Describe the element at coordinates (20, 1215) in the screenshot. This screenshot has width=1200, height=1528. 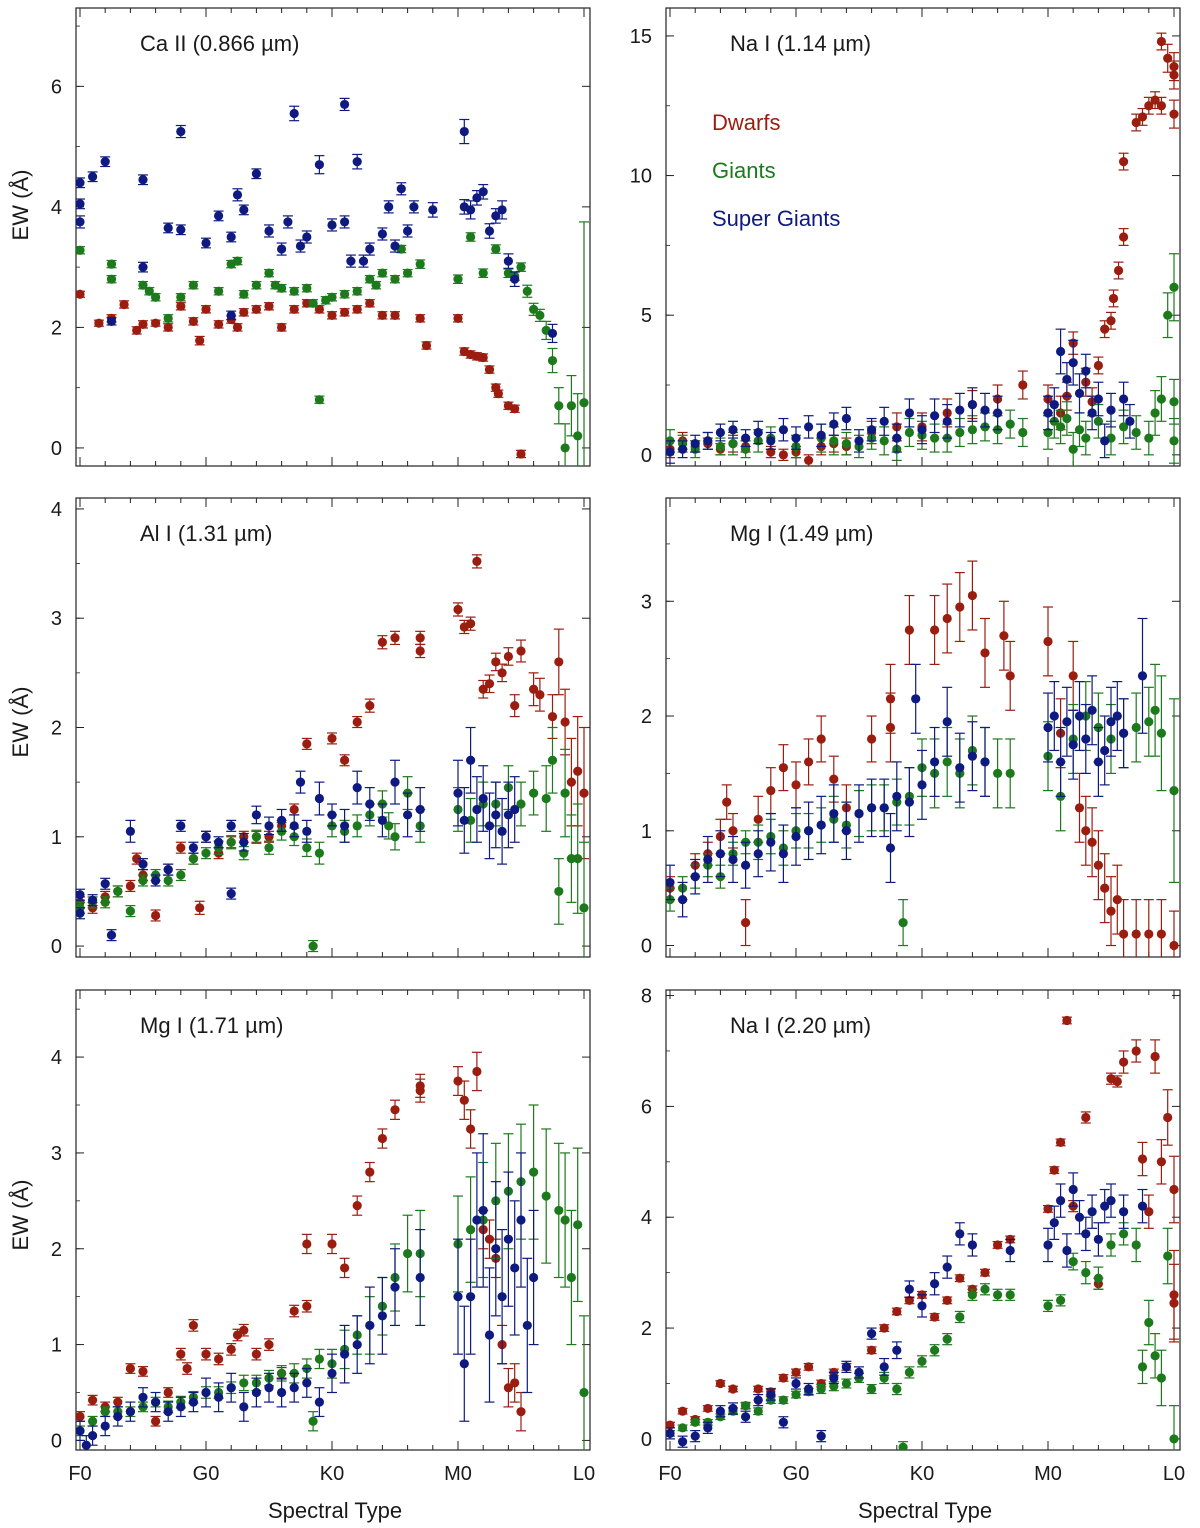
I see `ylabel-row-3: EW (Å)` at that location.